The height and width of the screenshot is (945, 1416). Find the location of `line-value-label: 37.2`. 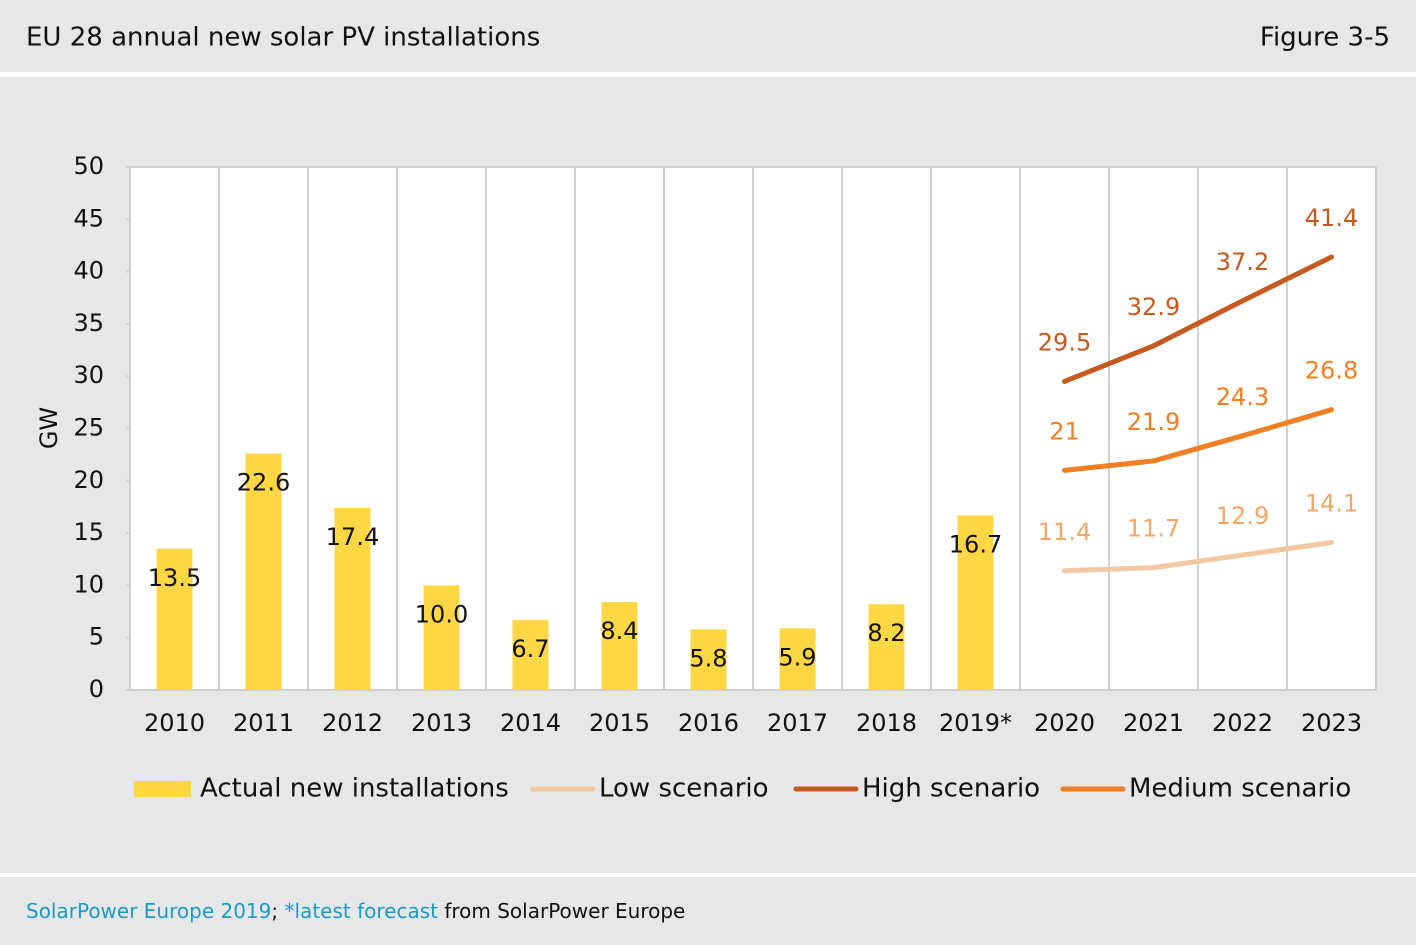

line-value-label: 37.2 is located at coordinates (1242, 262).